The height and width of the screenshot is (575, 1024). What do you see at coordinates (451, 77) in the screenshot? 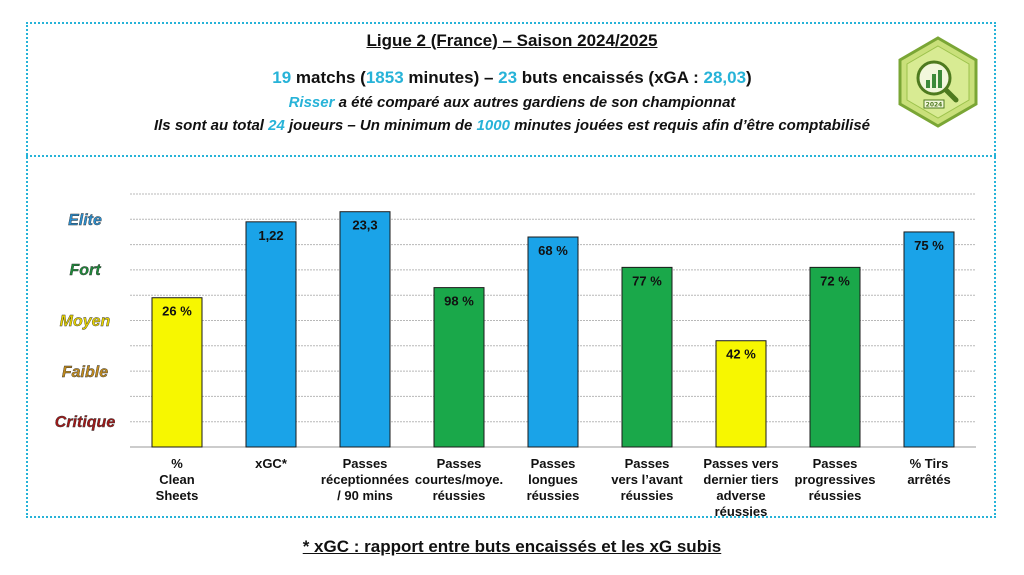
I see `minutes-text: minutes) –` at bounding box center [451, 77].